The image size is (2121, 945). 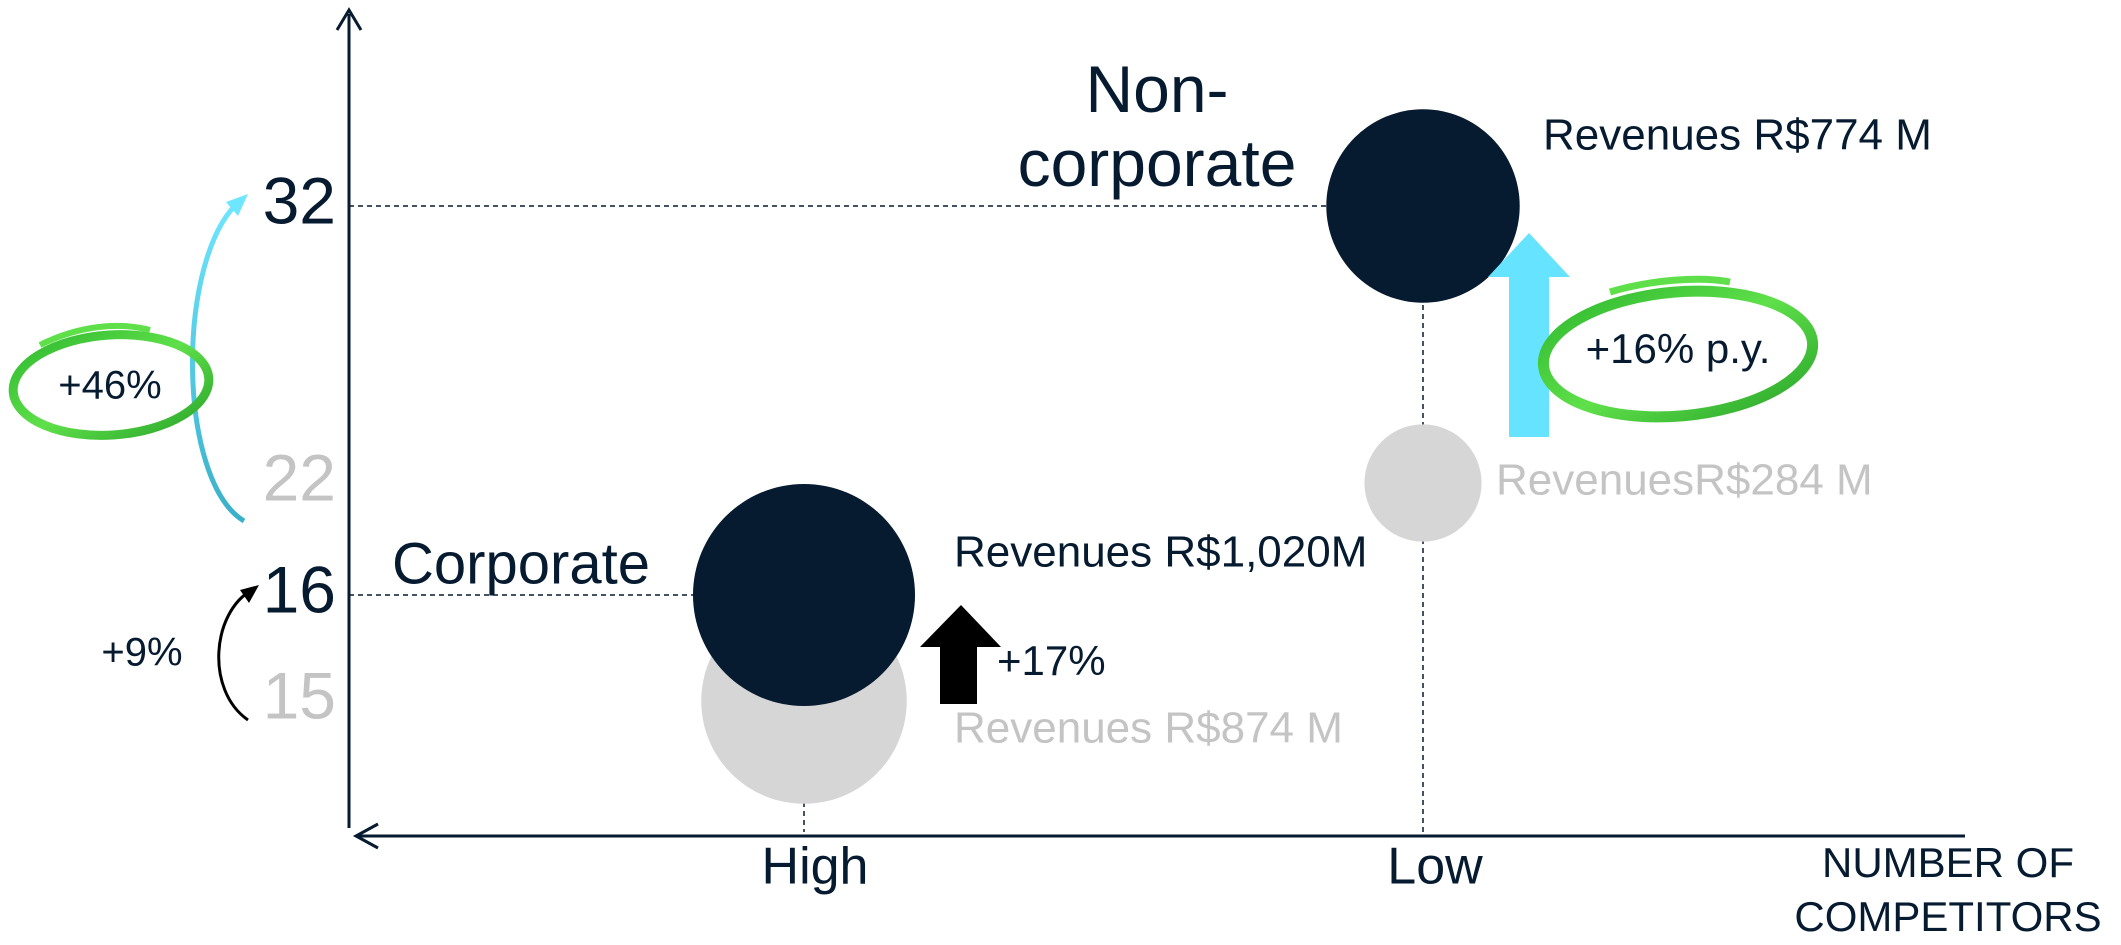 What do you see at coordinates (1737, 135) in the screenshot?
I see `value-label: Revenues R$774 M` at bounding box center [1737, 135].